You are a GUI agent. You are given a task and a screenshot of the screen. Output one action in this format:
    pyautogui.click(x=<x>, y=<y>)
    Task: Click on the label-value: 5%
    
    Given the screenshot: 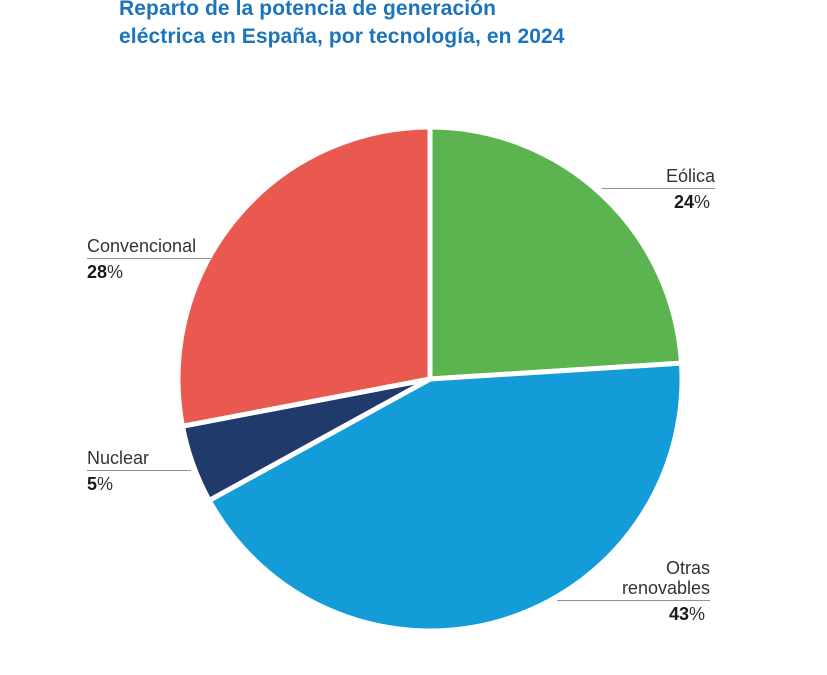 What is the action you would take?
    pyautogui.click(x=100, y=484)
    